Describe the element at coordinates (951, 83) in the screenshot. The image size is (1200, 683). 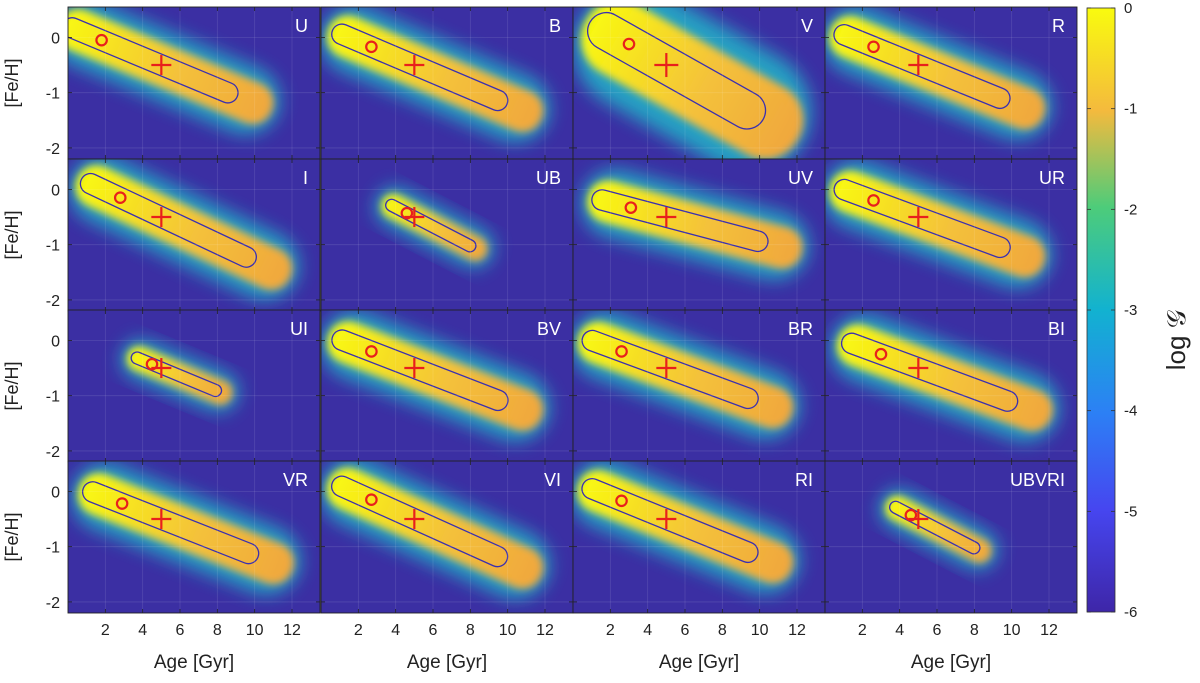
I see `panel-r: R` at that location.